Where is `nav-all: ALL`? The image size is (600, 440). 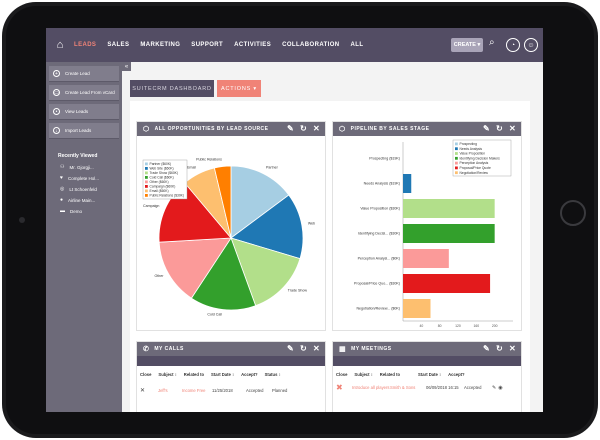 nav-all: ALL is located at coordinates (357, 45).